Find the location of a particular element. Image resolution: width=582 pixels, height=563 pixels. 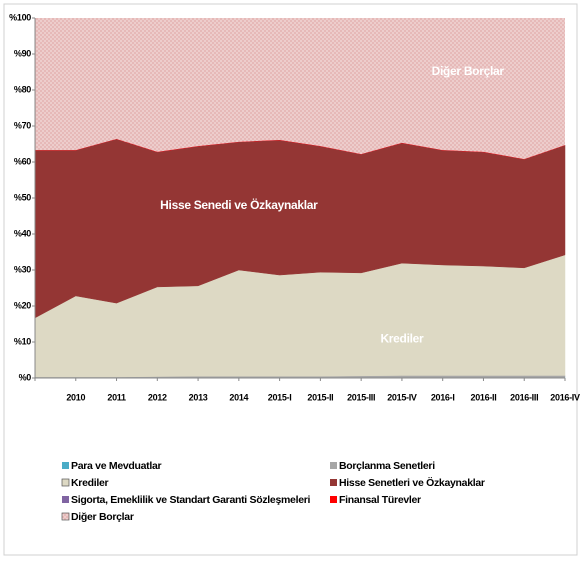

legend-label: Finansal Türevler is located at coordinates (380, 500).